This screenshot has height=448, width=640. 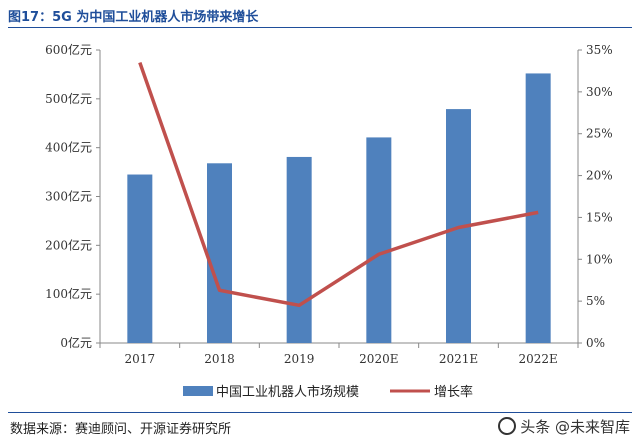 What do you see at coordinates (299, 249) in the screenshot?
I see `bar-2019` at bounding box center [299, 249].